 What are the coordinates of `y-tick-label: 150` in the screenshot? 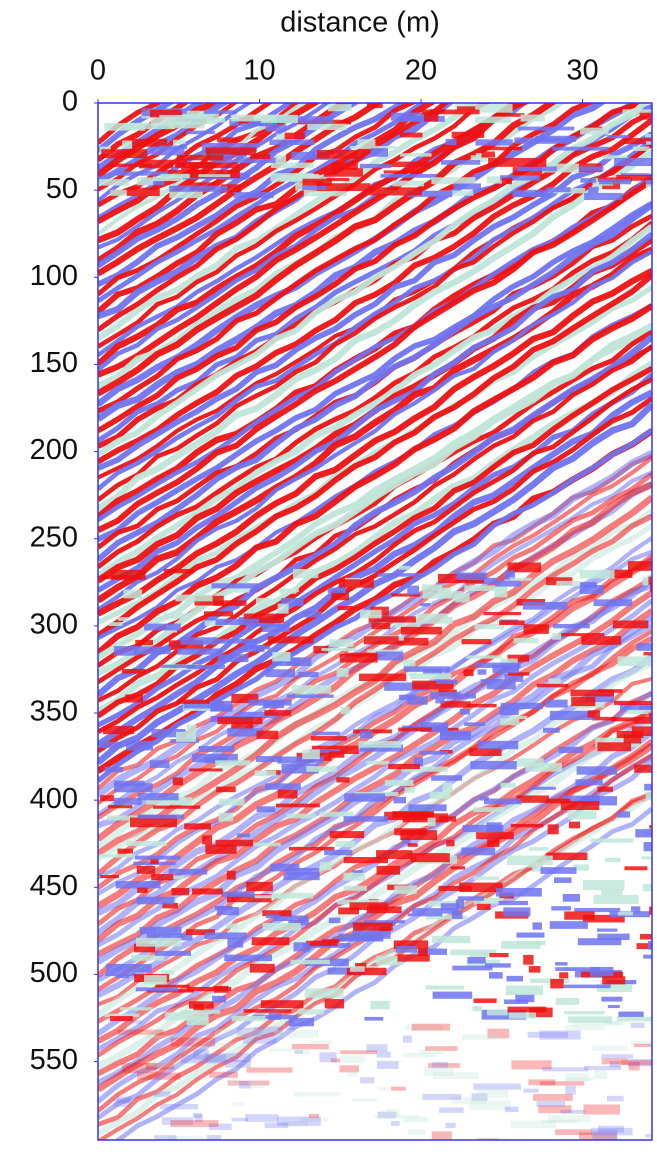 It's located at (54, 363).